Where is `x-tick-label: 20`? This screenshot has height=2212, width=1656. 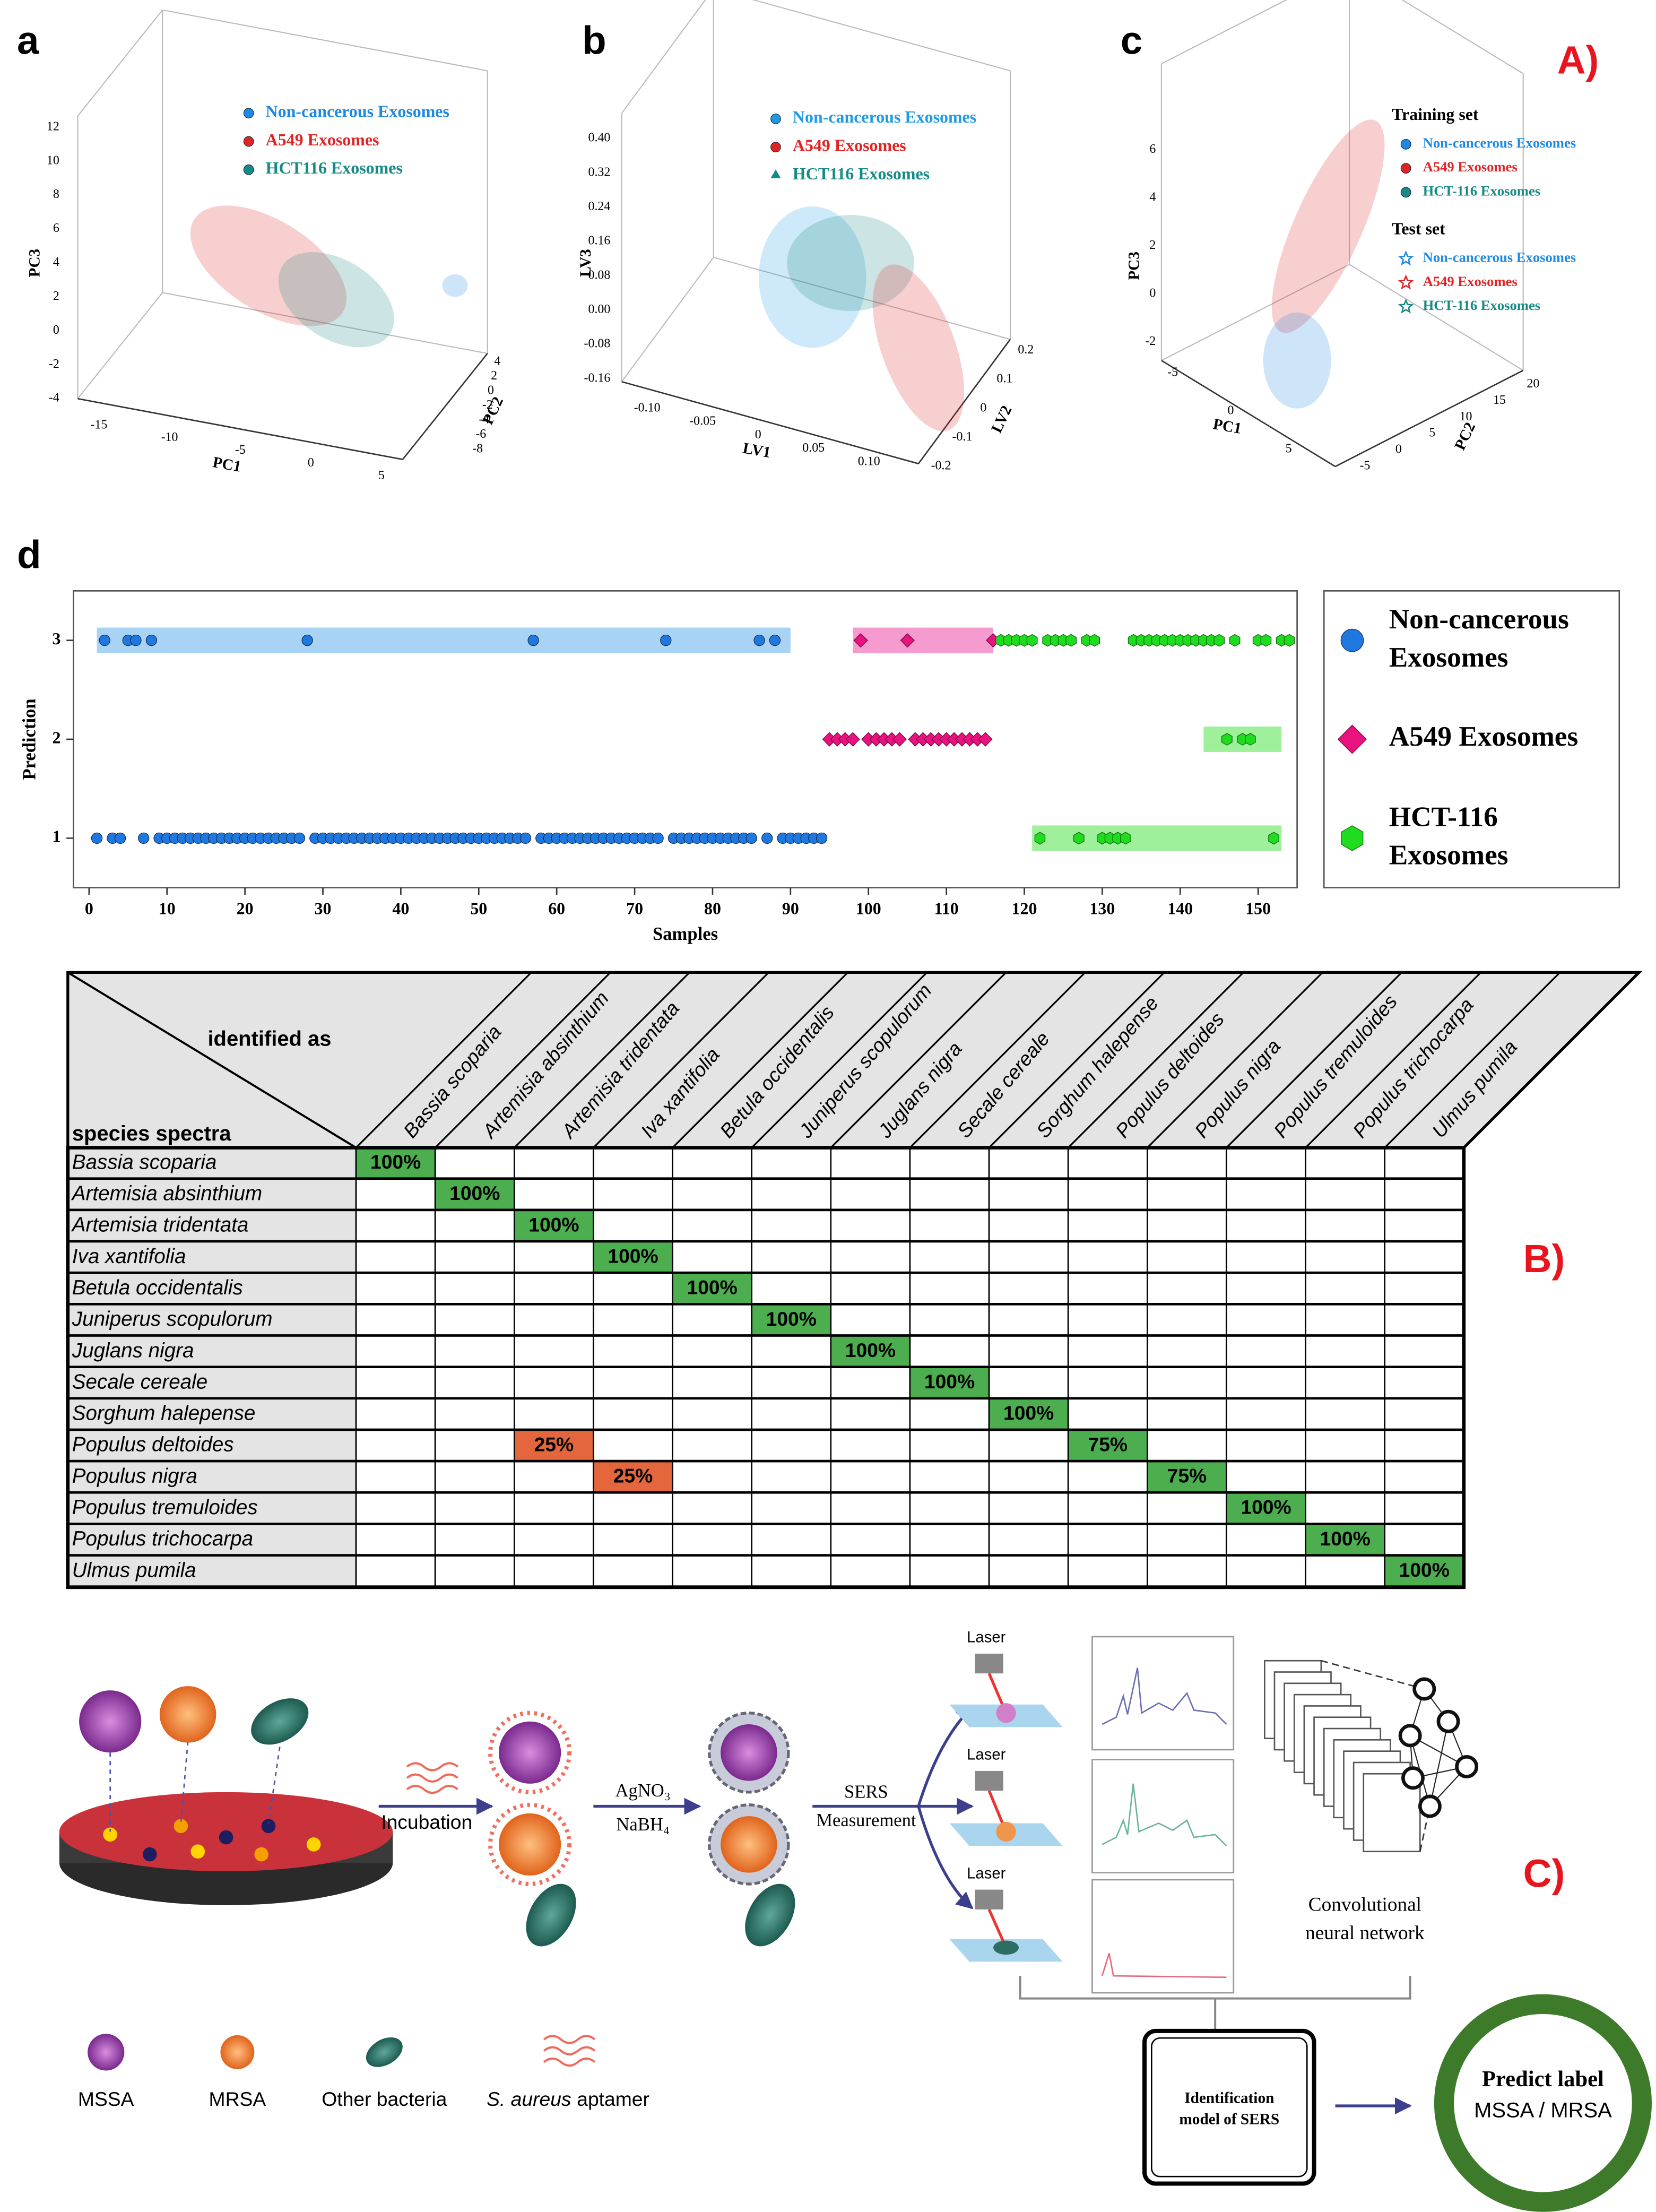 x-tick-label: 20 is located at coordinates (246, 909).